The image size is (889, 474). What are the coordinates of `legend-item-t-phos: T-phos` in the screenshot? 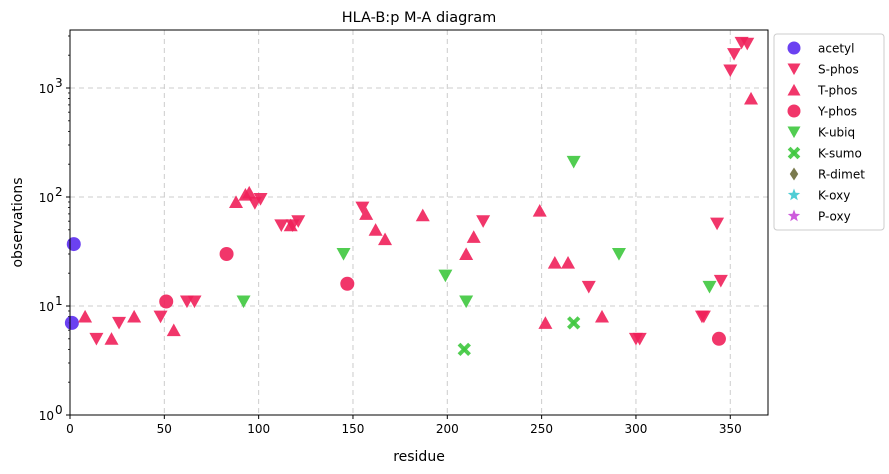 It's located at (822, 90).